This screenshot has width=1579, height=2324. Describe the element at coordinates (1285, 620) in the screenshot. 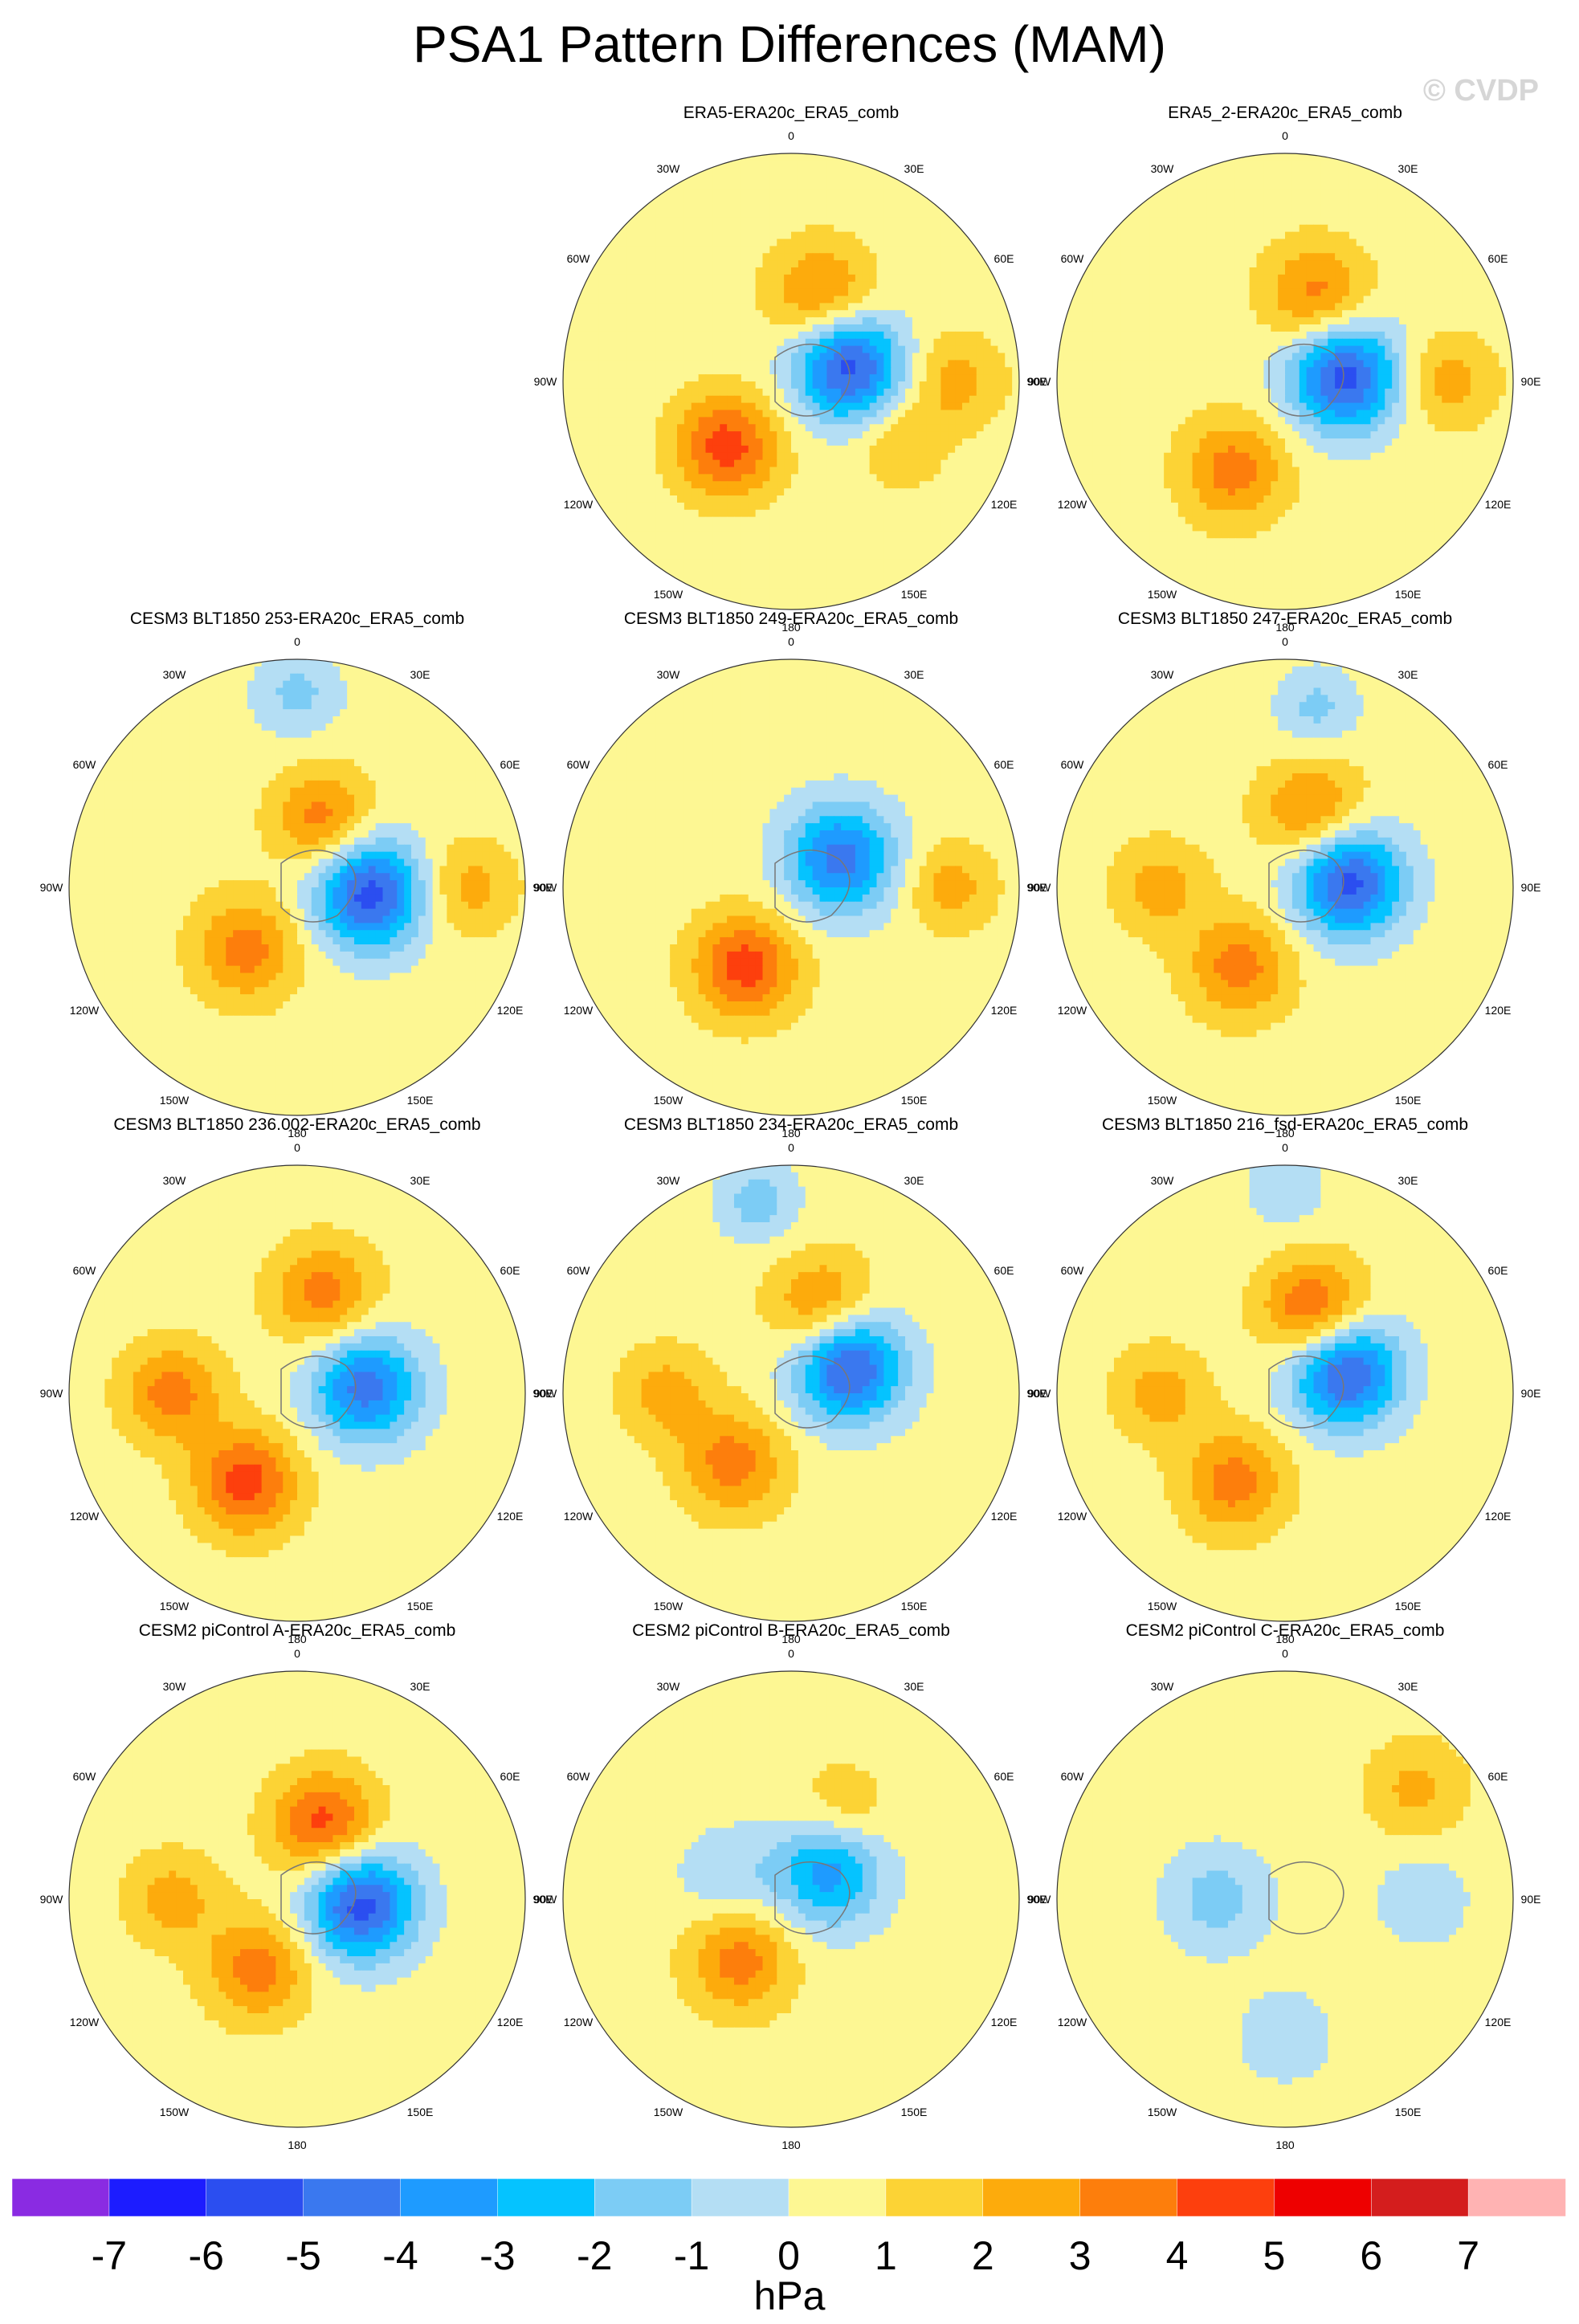

I see `panel-title: CESM3 BLT1850 247-ERA20c_ERA5_comb` at that location.